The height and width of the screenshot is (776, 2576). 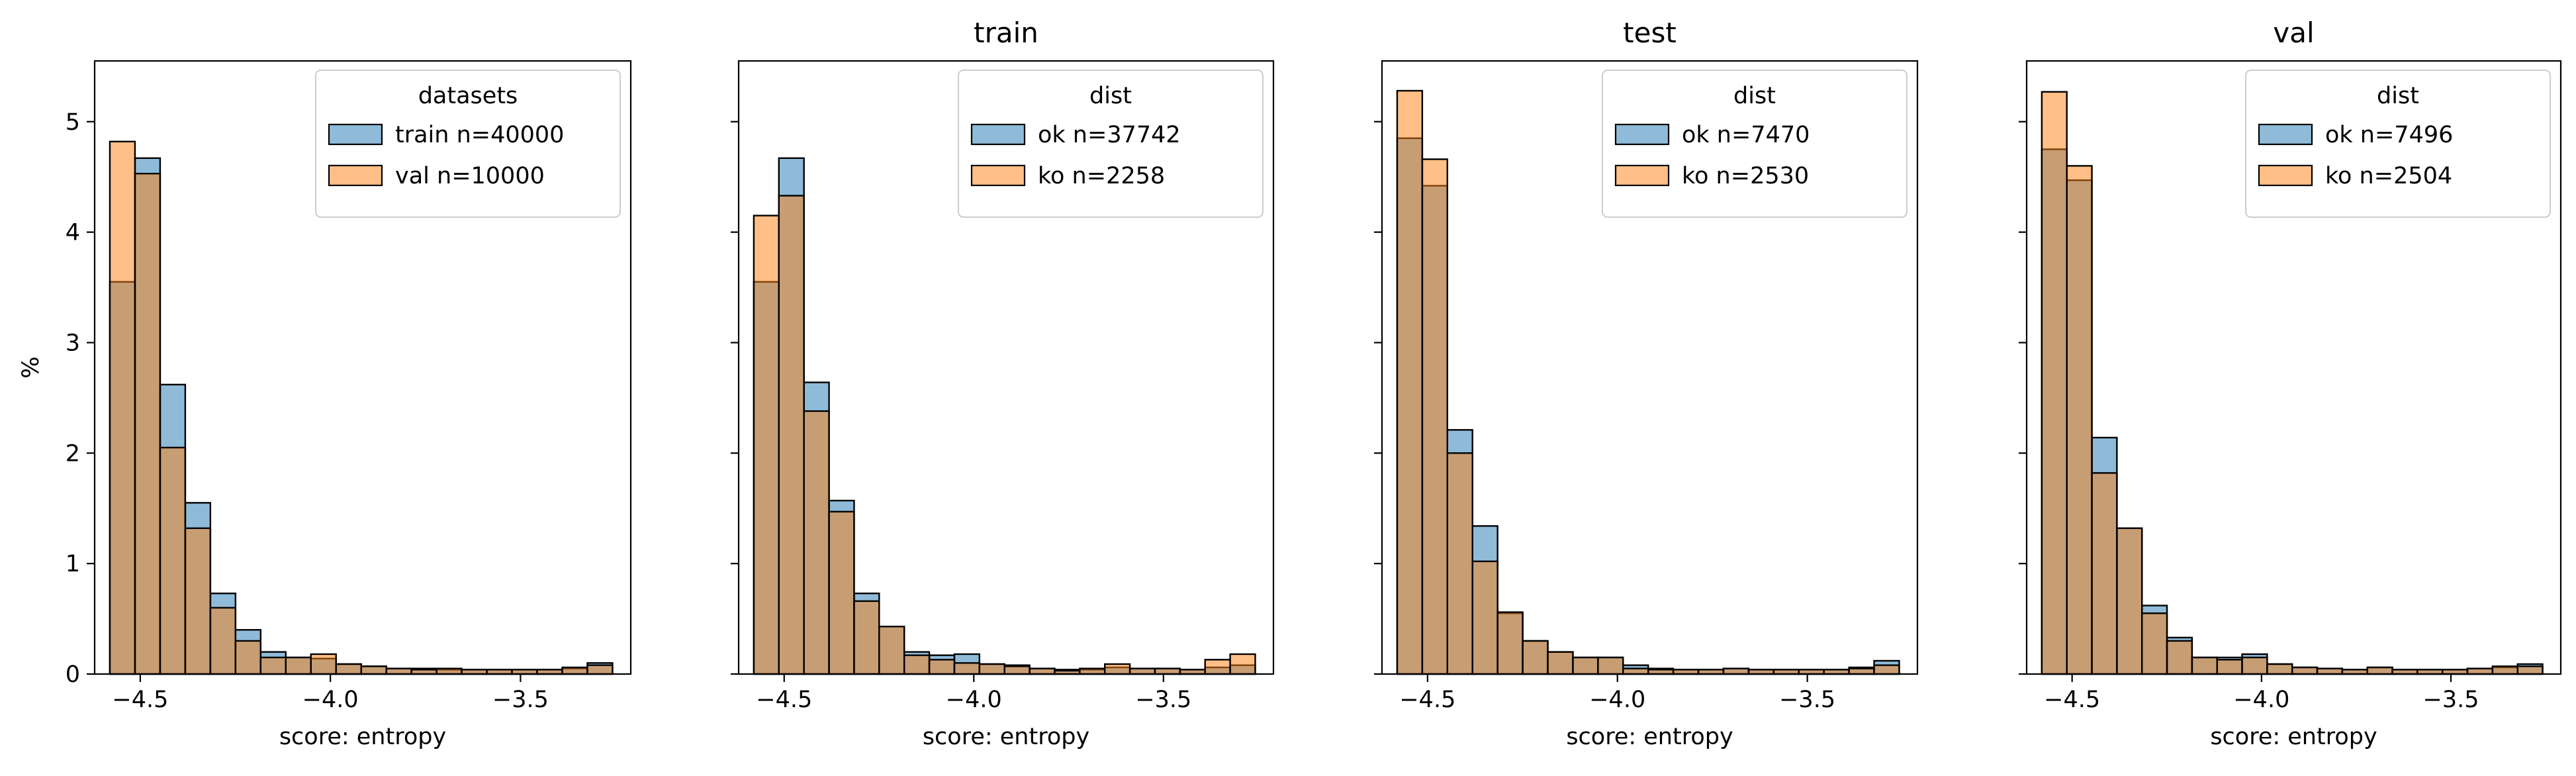 What do you see at coordinates (1109, 135) in the screenshot?
I see `legend-label-1: ok n=37742` at bounding box center [1109, 135].